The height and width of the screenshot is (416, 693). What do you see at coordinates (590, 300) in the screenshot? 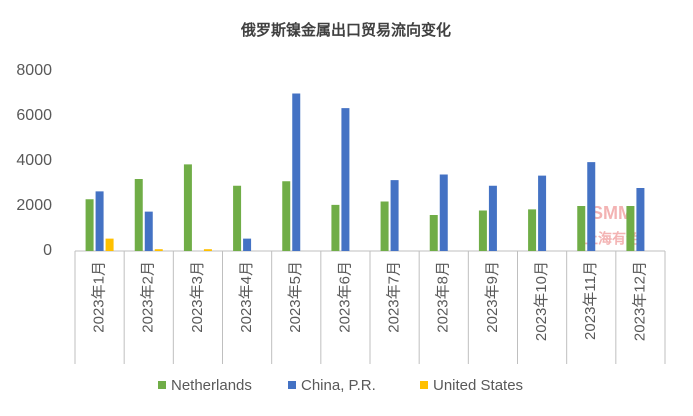
I see `x-tick-label: 2023年11月` at bounding box center [590, 300].